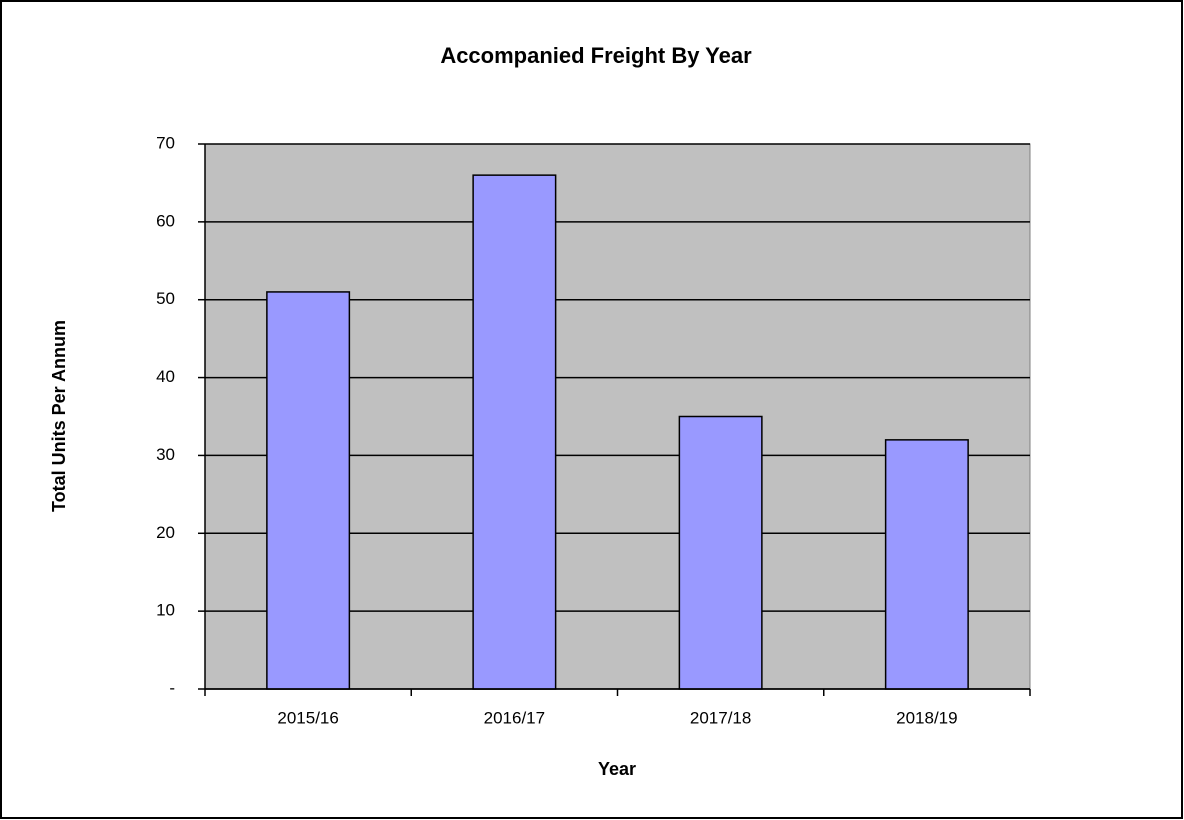 Image resolution: width=1184 pixels, height=820 pixels. Describe the element at coordinates (172, 687) in the screenshot. I see `y-tick-label: -` at that location.